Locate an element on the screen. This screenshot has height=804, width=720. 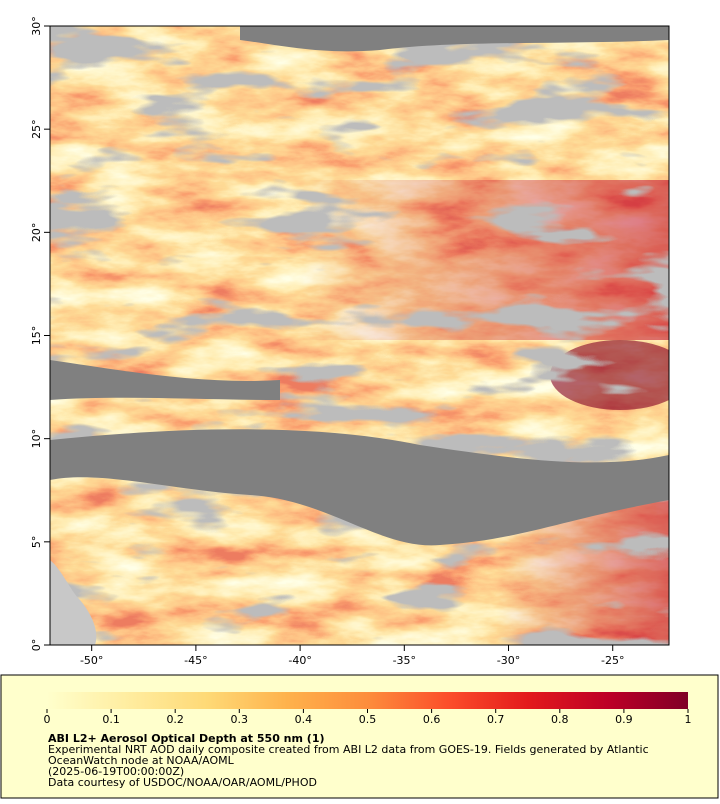
y-tick-label: 0° is located at coordinates (36, 645).